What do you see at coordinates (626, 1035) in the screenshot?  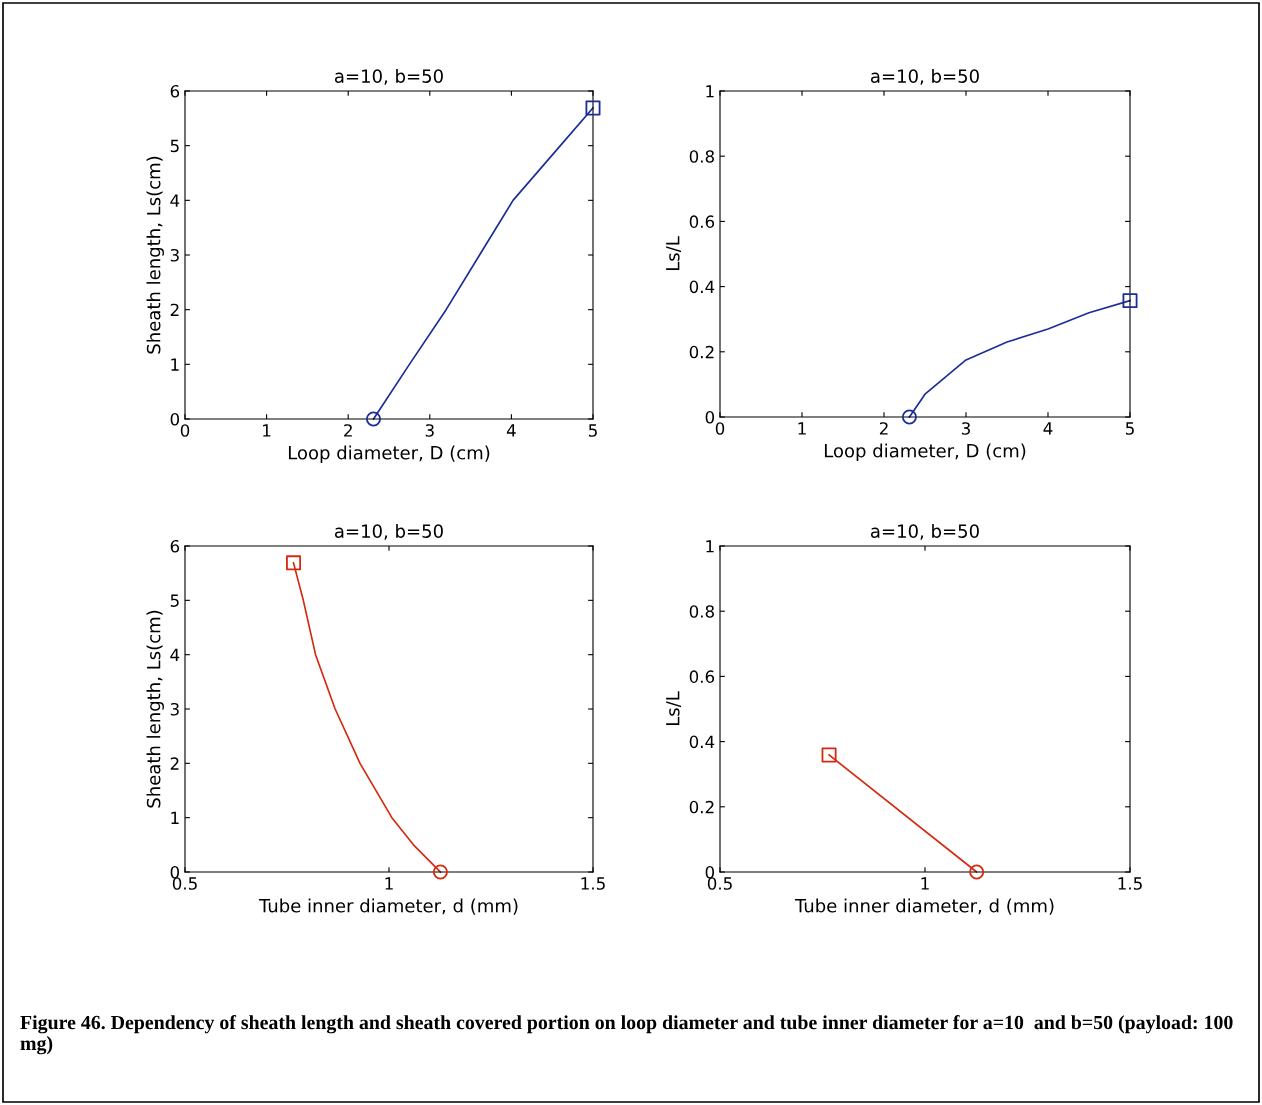 I see `caption: Figure 46. Dependency of sheath length and sheath covered portion on loop diameter and tube inner diameter for a=10 and b=50 (payload: 100 mg)` at bounding box center [626, 1035].